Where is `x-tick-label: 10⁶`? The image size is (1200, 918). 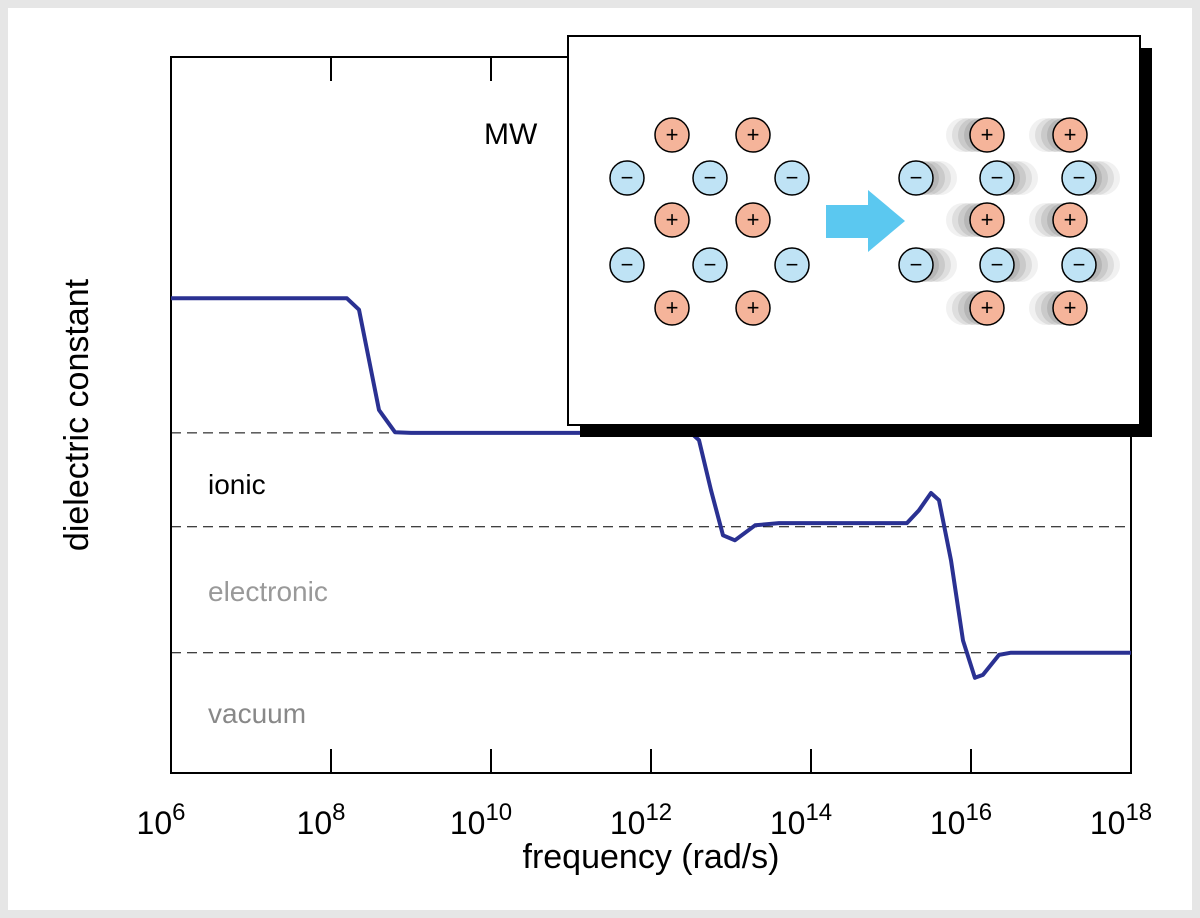
x-tick-label: 10⁶ is located at coordinates (161, 820).